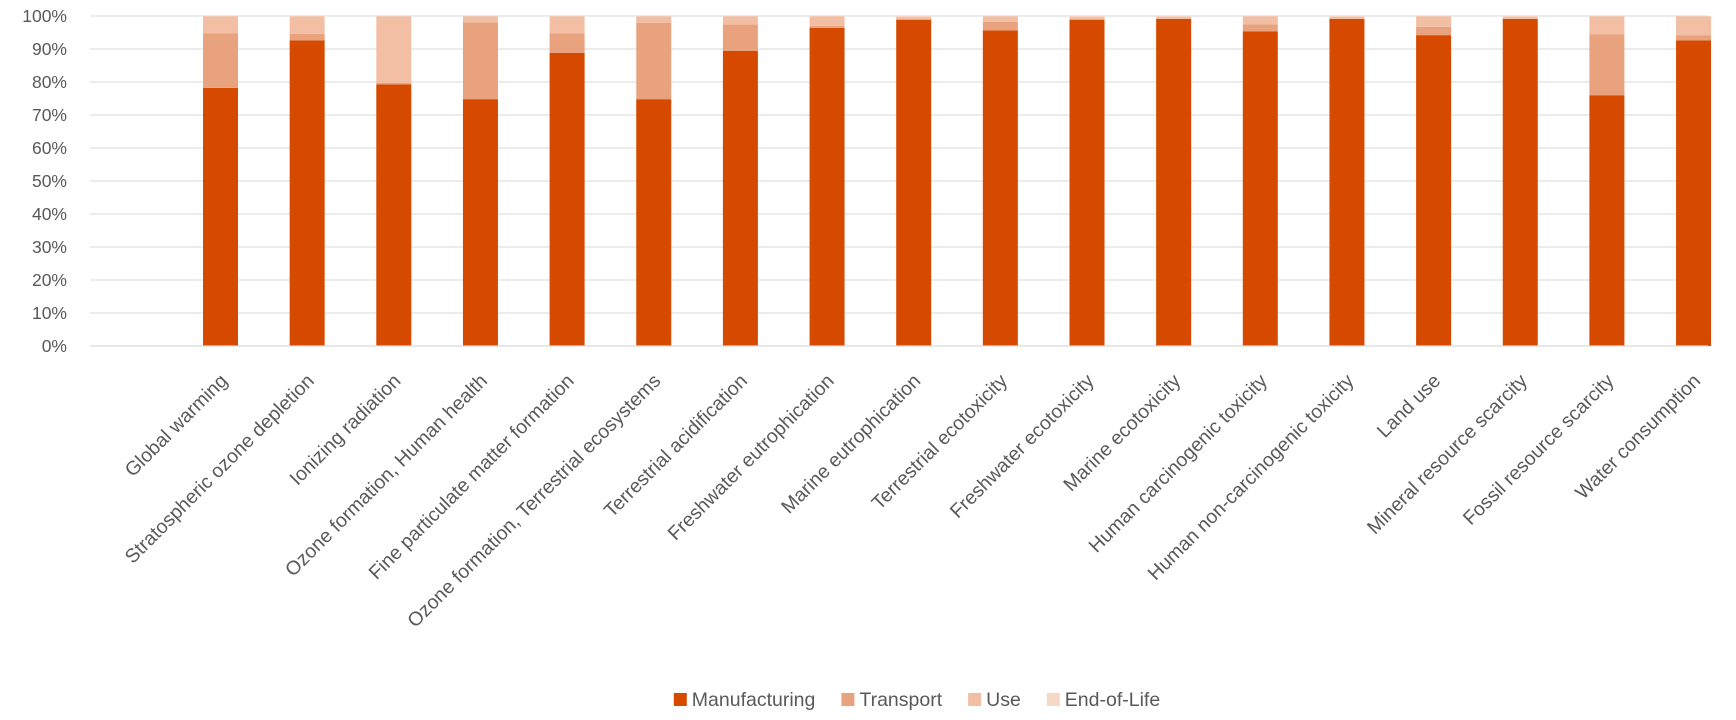 This screenshot has height=720, width=1736. Describe the element at coordinates (49, 115) in the screenshot. I see `y-tick-label: 70%` at that location.